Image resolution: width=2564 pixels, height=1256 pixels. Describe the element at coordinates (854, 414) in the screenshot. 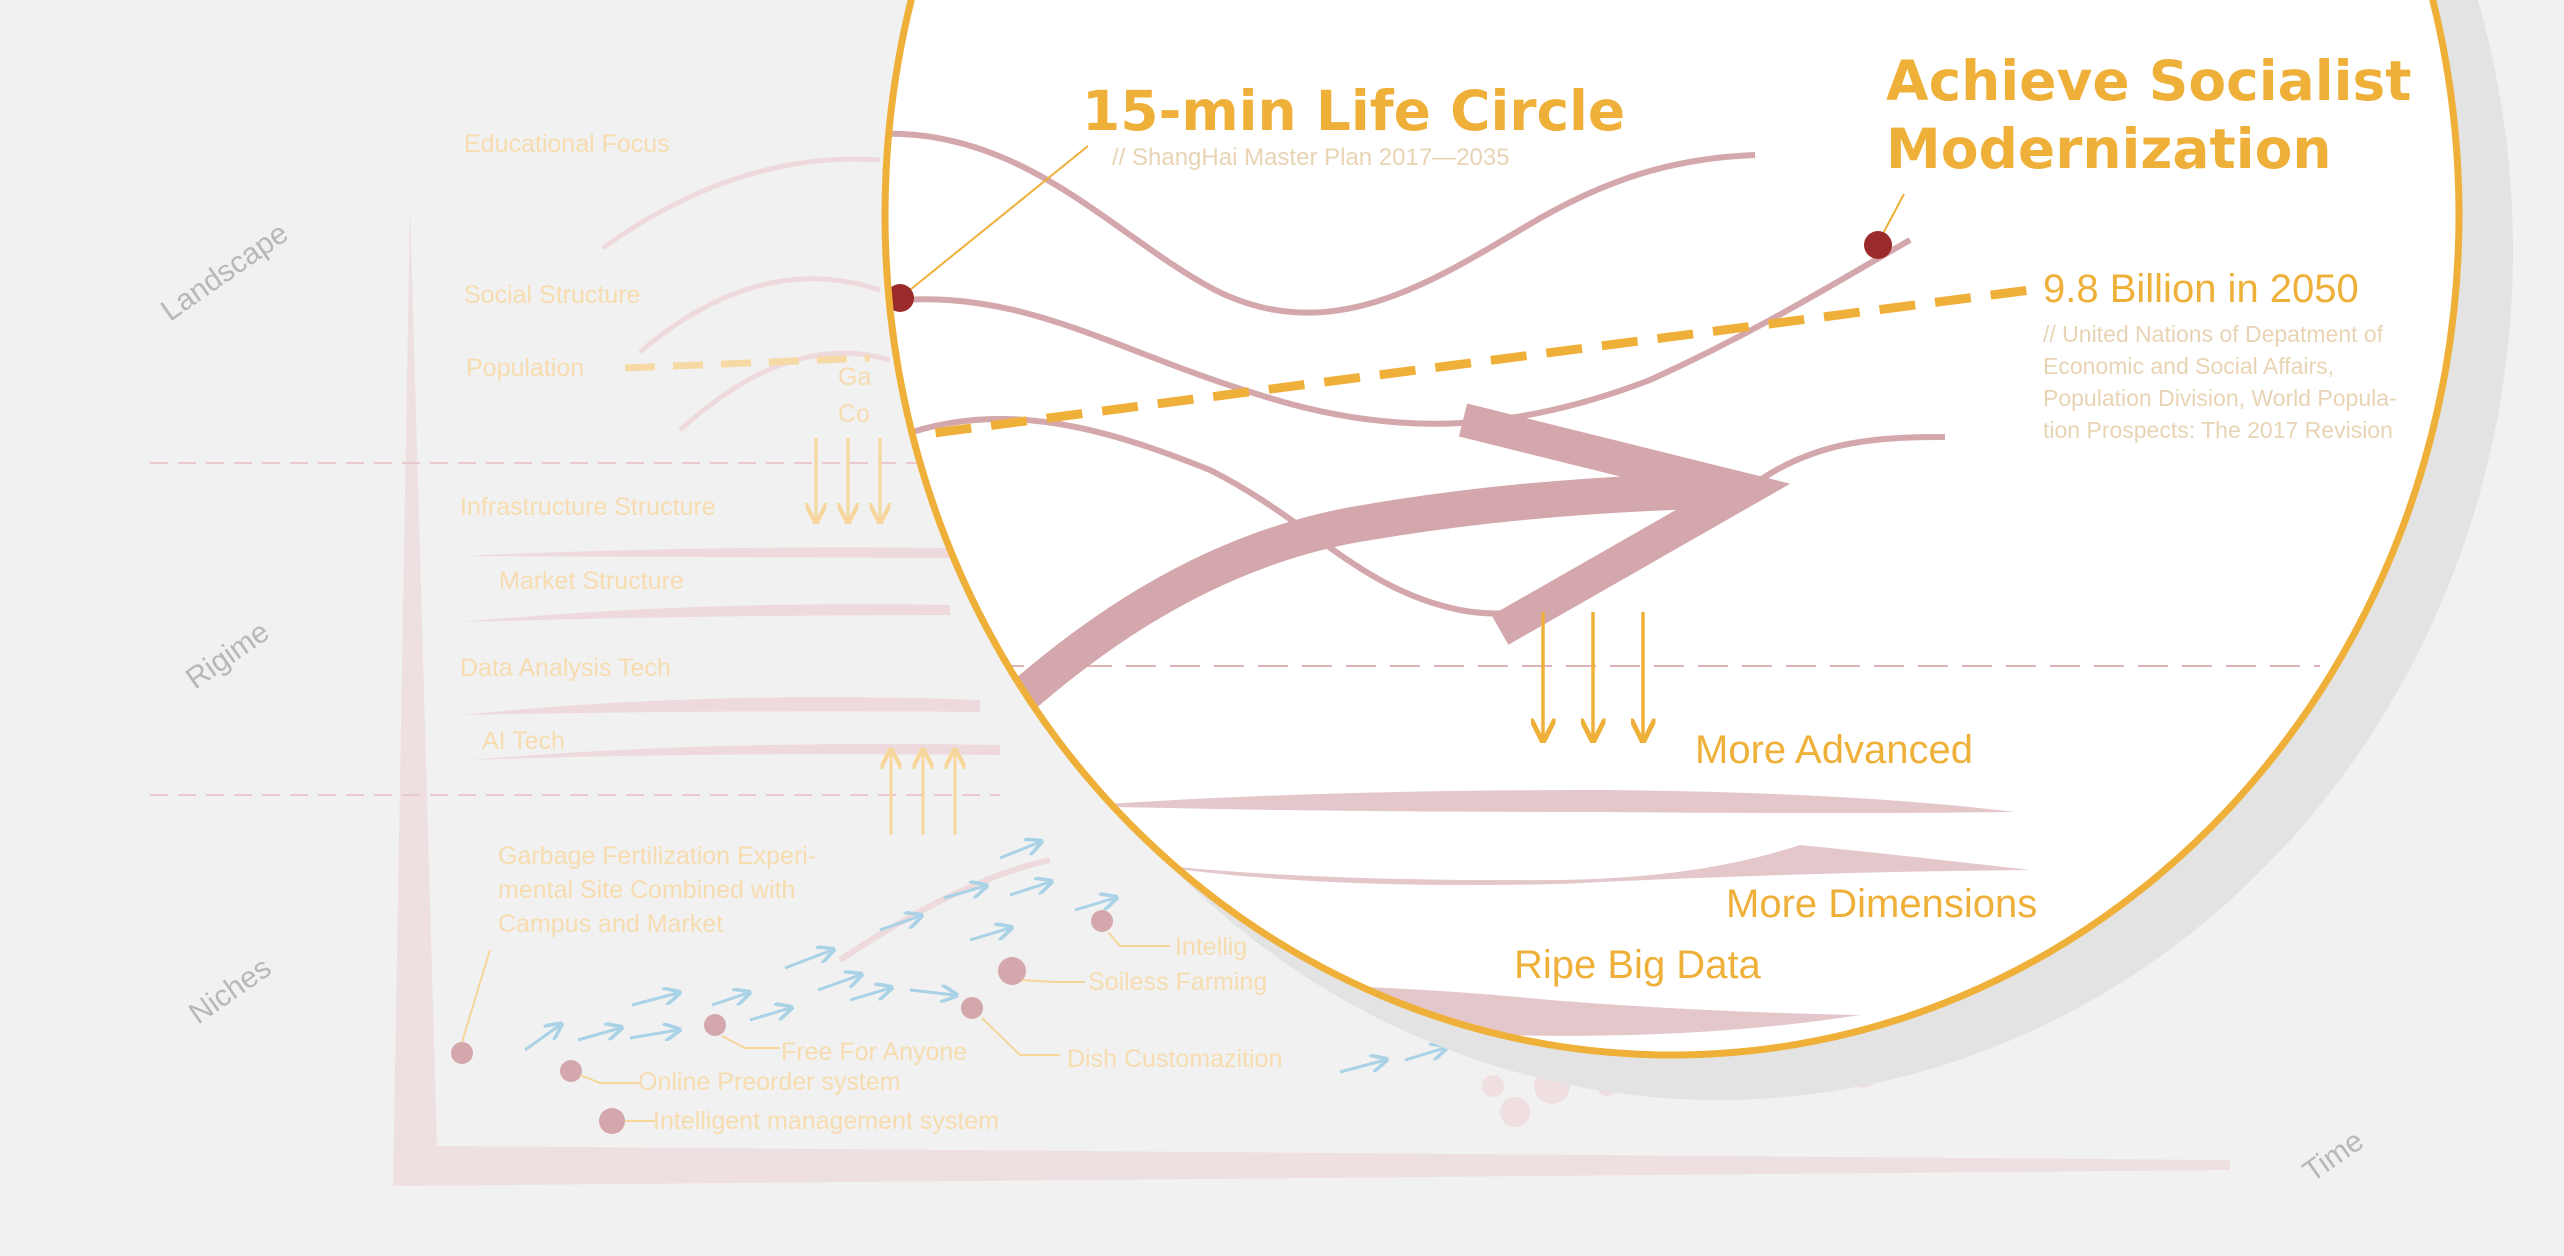

I see `label-partial-co: Co` at that location.